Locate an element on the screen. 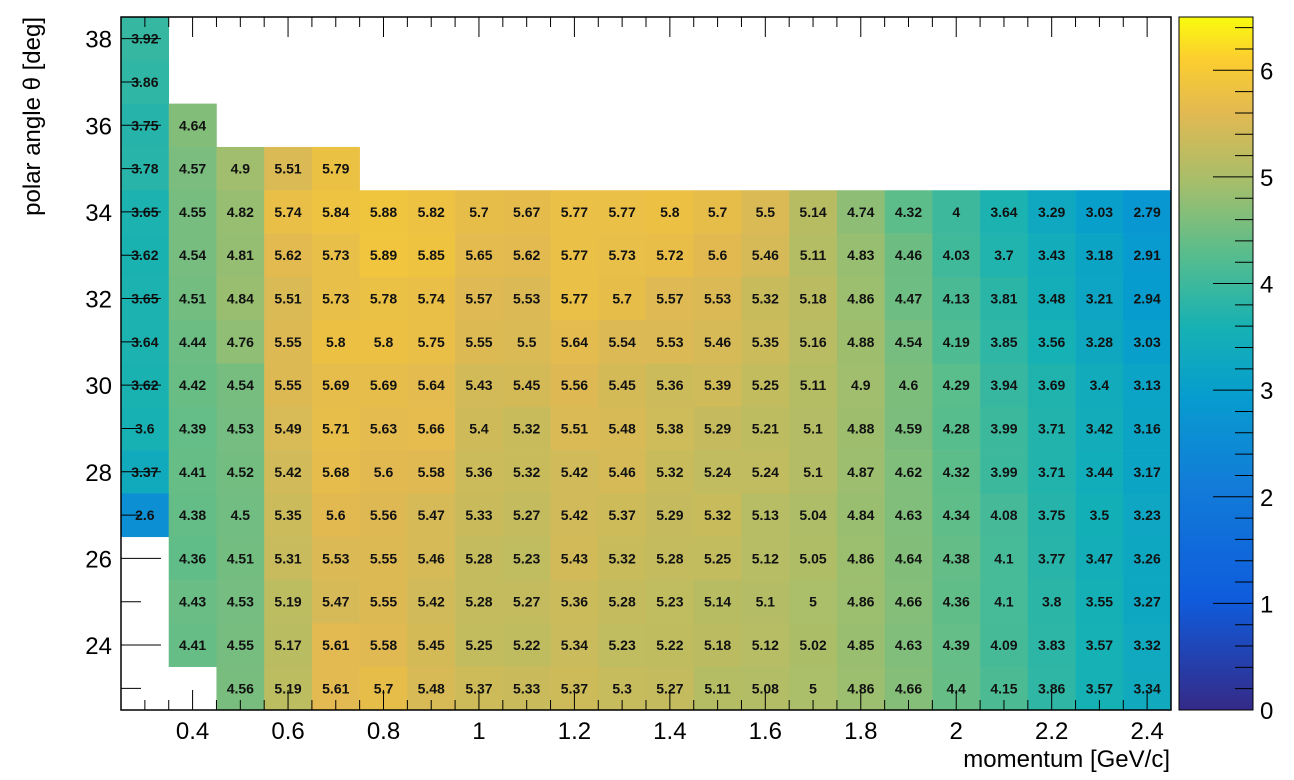 The image size is (1294, 780). cell-value-label: 3.18 is located at coordinates (1099, 255).